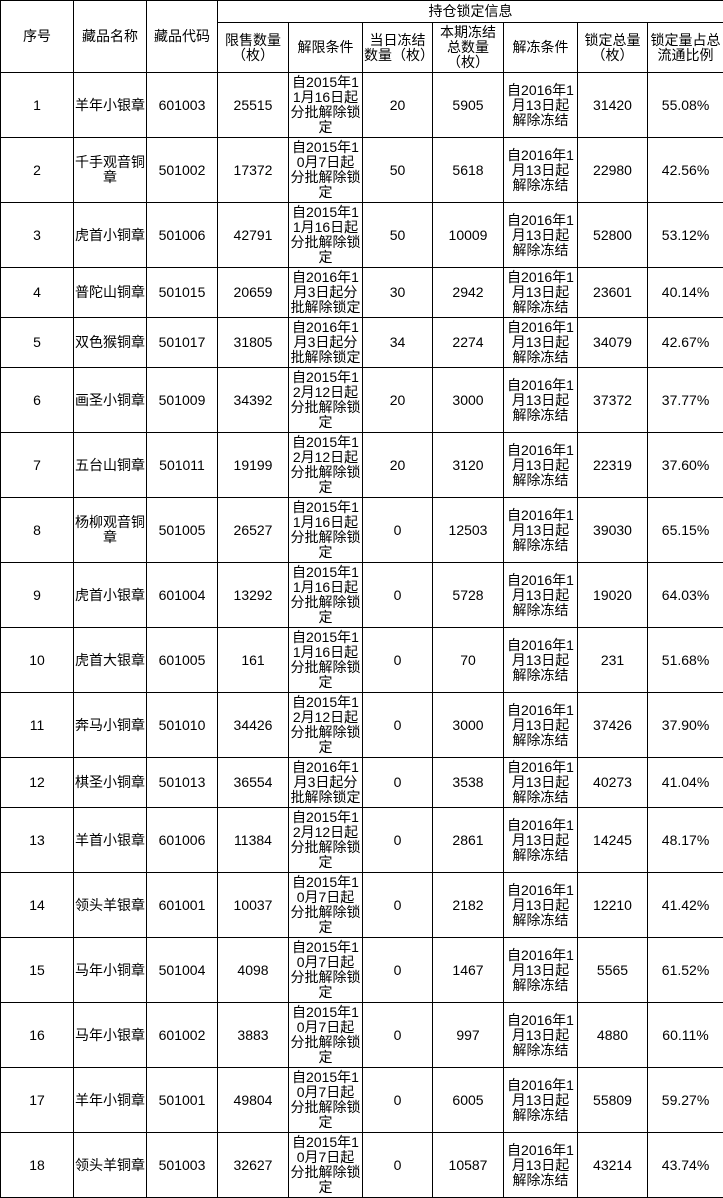 The image size is (723, 1198). What do you see at coordinates (110, 1100) in the screenshot?
I see `cell-name: 羊年小铜章` at bounding box center [110, 1100].